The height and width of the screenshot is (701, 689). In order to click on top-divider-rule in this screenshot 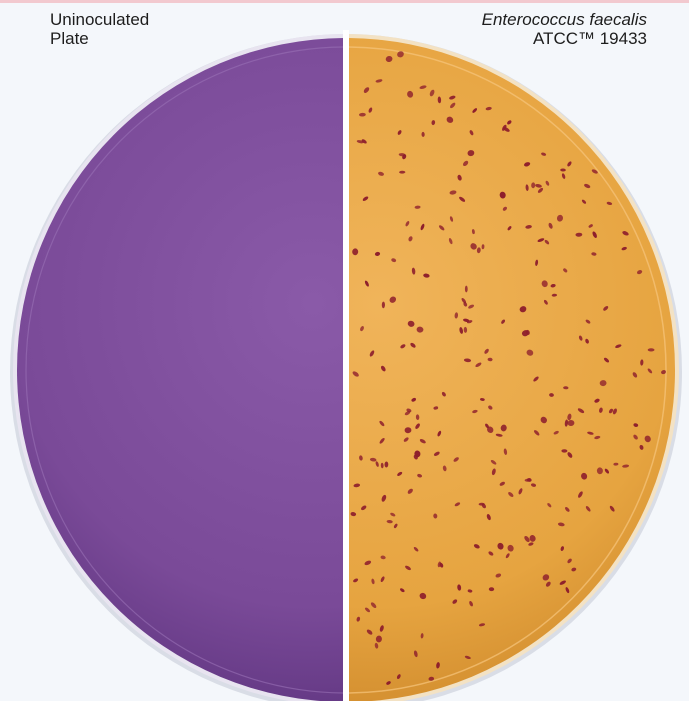, I will do `click(344, 1)`.